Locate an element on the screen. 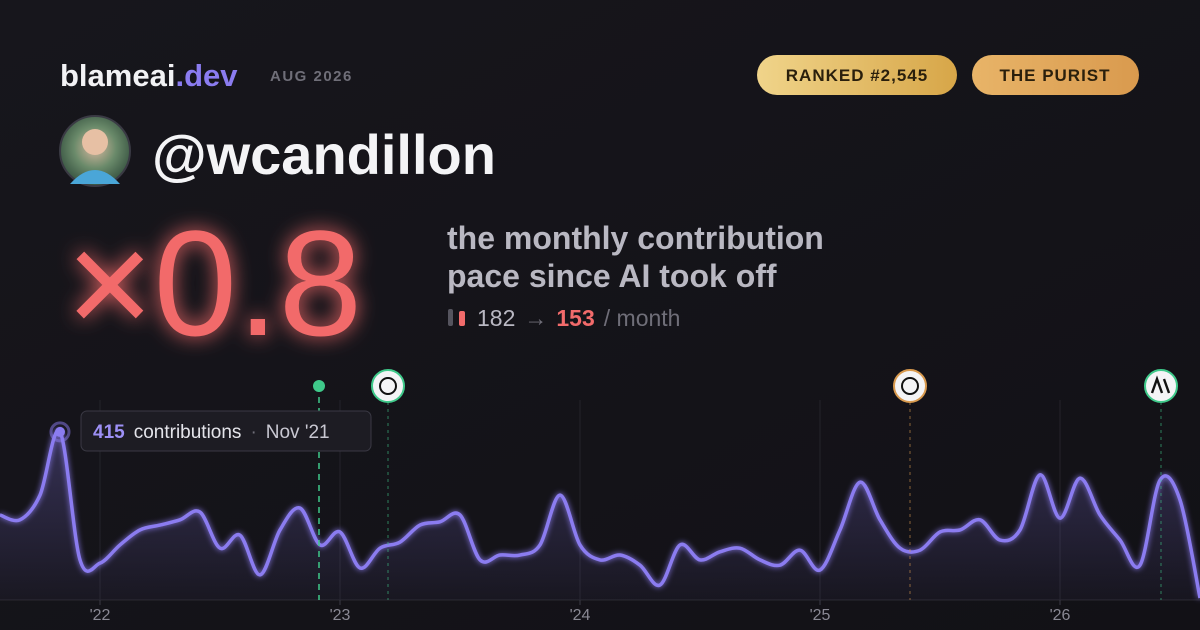 This screenshot has width=1200, height=630. pace-after: 153 is located at coordinates (575, 318).